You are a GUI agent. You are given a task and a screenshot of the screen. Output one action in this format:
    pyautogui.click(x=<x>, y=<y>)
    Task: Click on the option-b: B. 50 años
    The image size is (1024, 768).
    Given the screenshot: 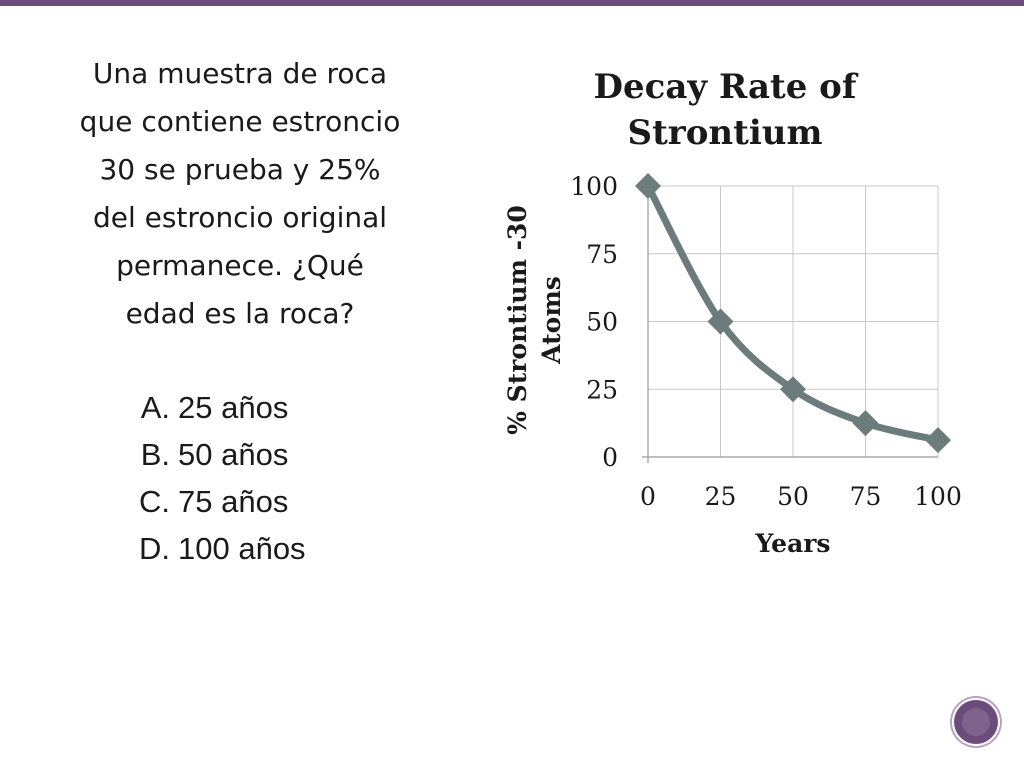 What is the action you would take?
    pyautogui.click(x=248, y=454)
    